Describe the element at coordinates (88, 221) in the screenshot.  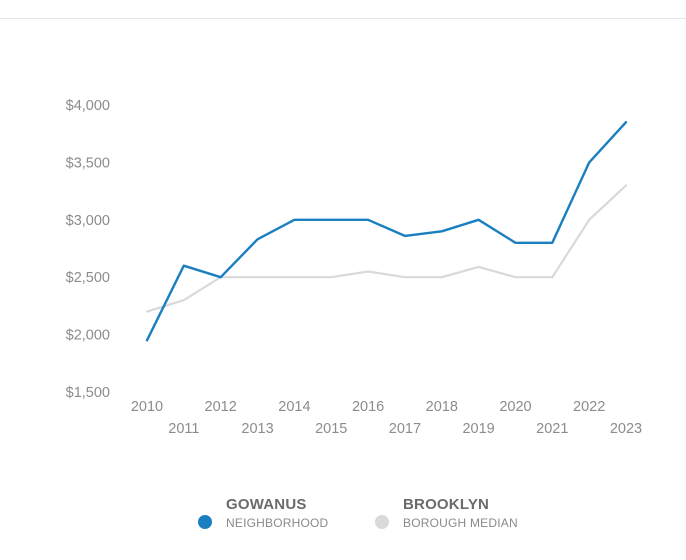
I see `y-tick-label: $3,000` at that location.